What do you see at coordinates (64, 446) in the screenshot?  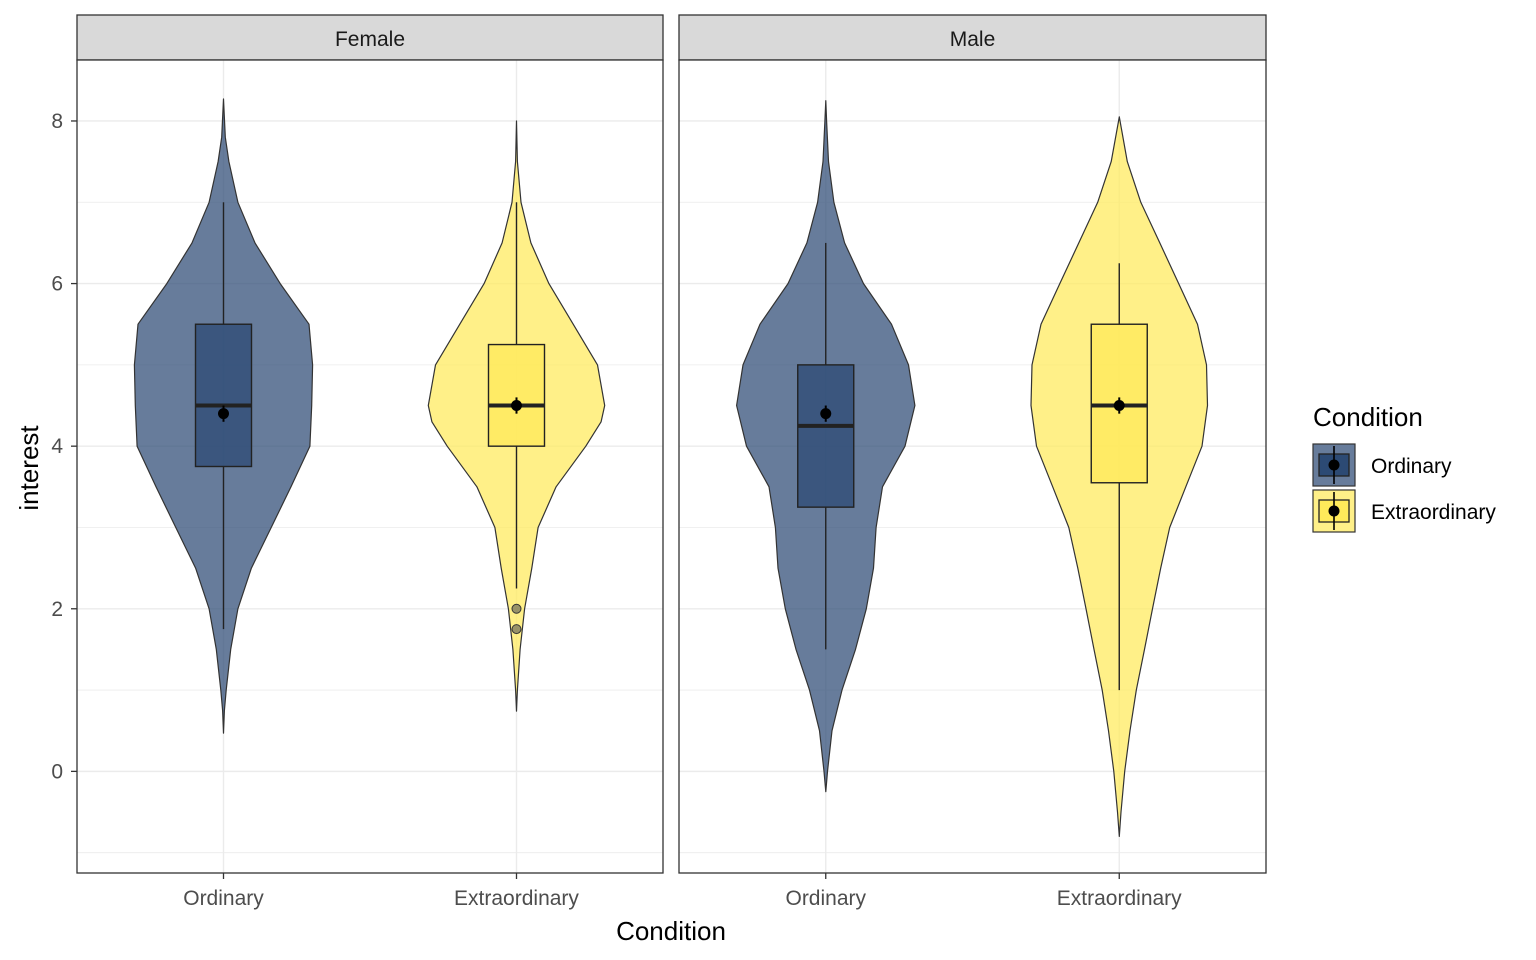 I see `y-axis: 0 2 4 6 8` at bounding box center [64, 446].